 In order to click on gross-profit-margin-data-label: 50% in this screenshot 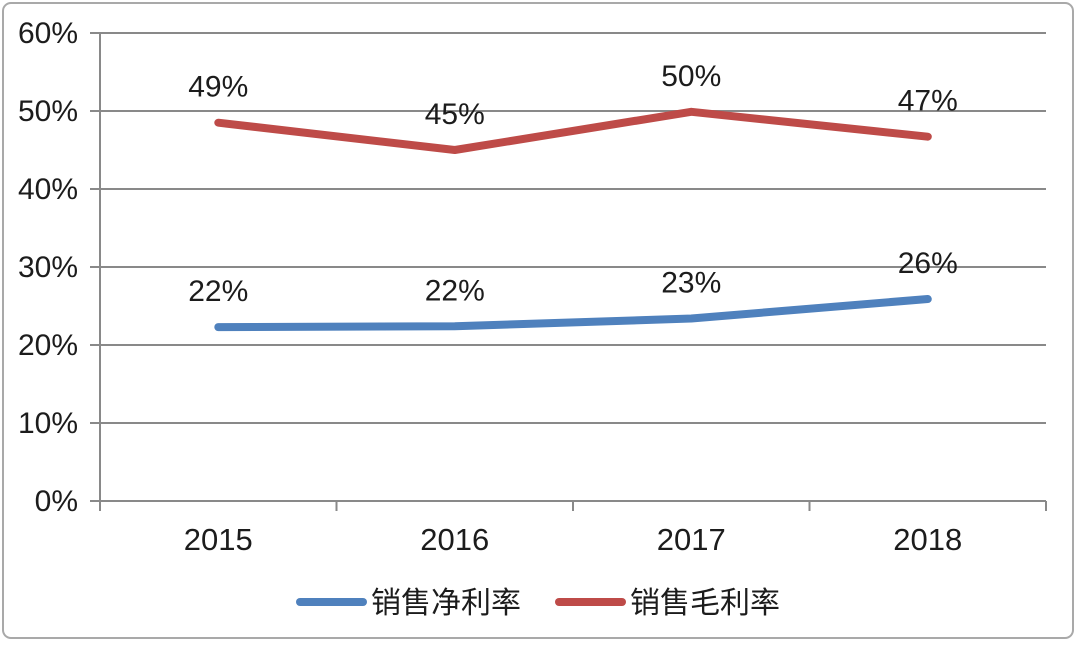, I will do `click(691, 76)`.